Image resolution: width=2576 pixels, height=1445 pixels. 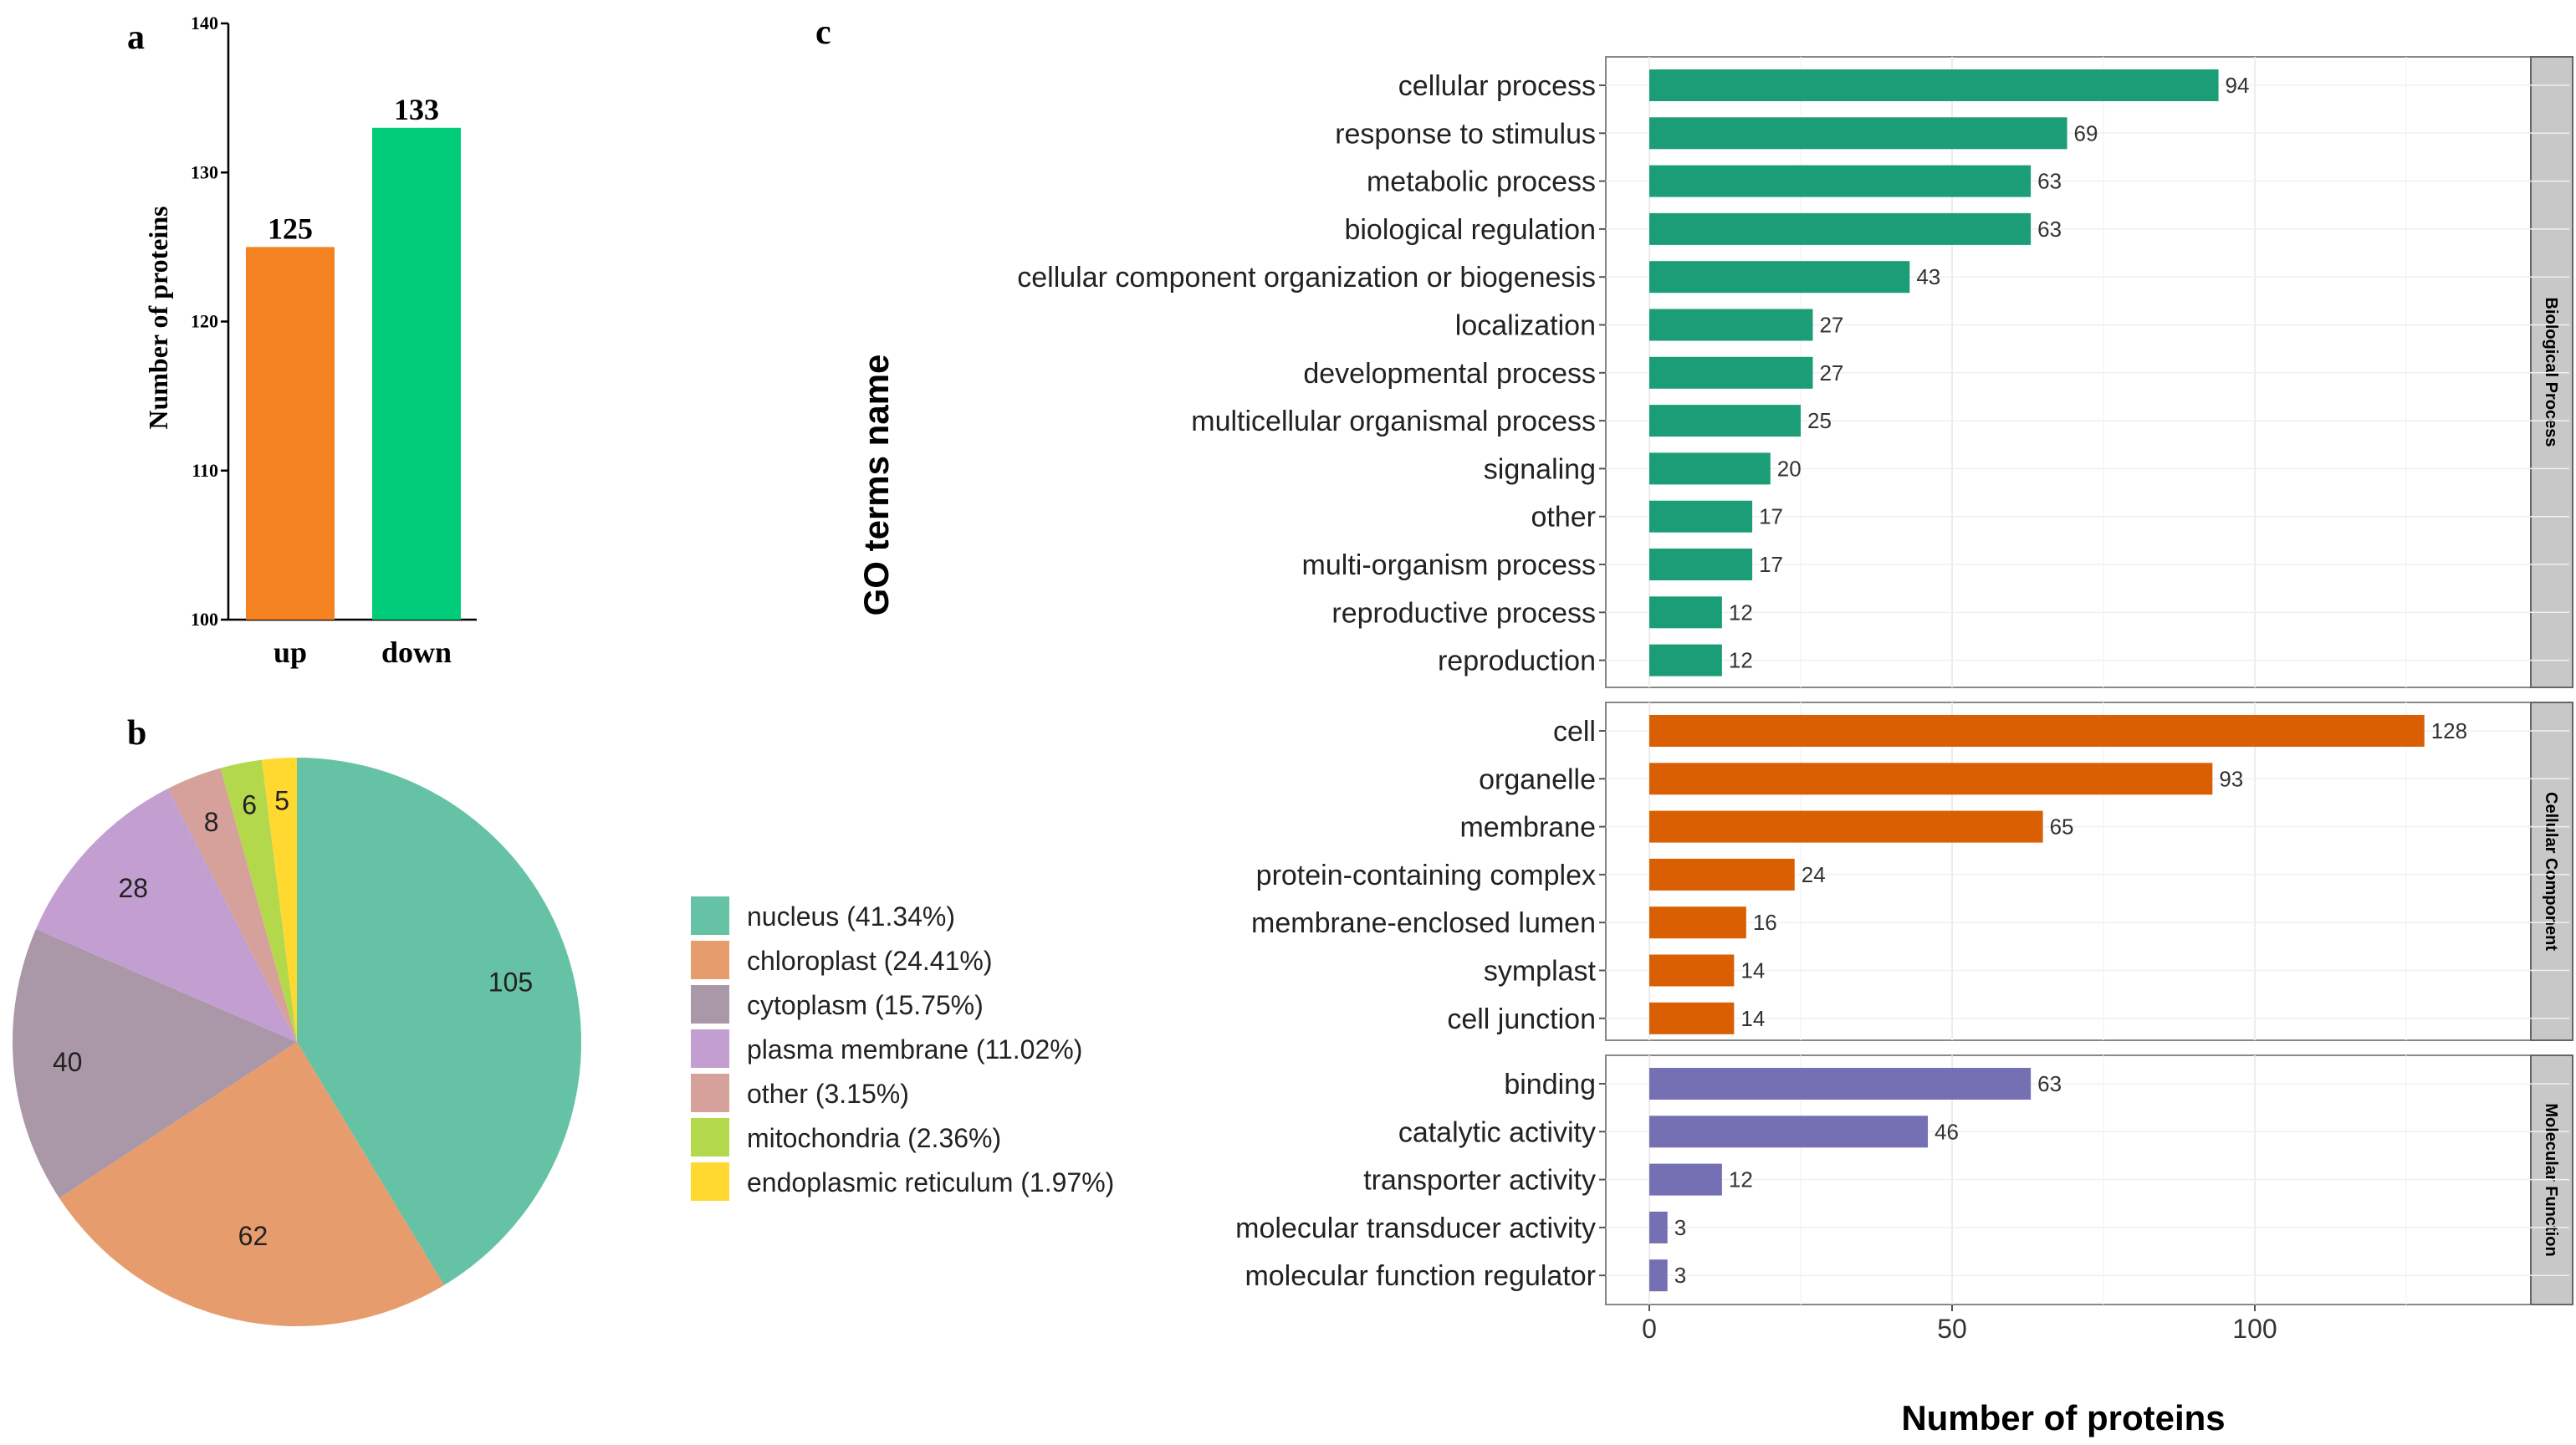 I want to click on pie-value-label: 40, so click(x=68, y=1062).